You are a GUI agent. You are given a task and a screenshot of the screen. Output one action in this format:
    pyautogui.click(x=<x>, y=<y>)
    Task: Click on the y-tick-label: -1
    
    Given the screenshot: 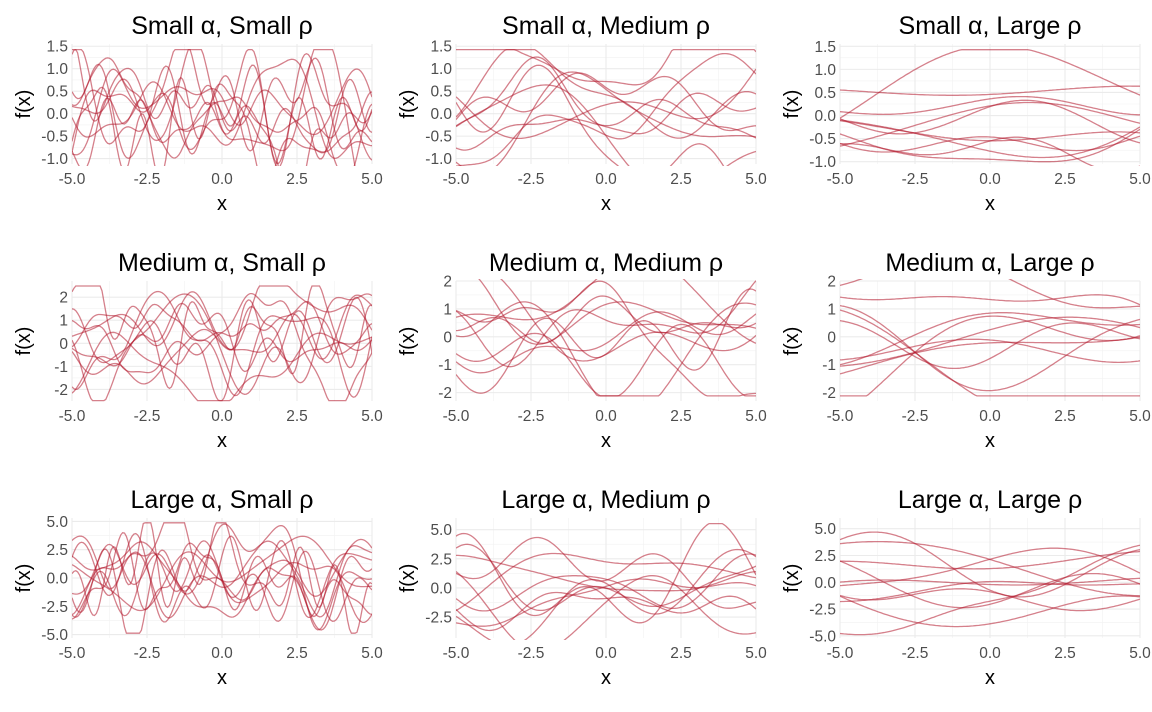 What is the action you would take?
    pyautogui.click(x=829, y=365)
    